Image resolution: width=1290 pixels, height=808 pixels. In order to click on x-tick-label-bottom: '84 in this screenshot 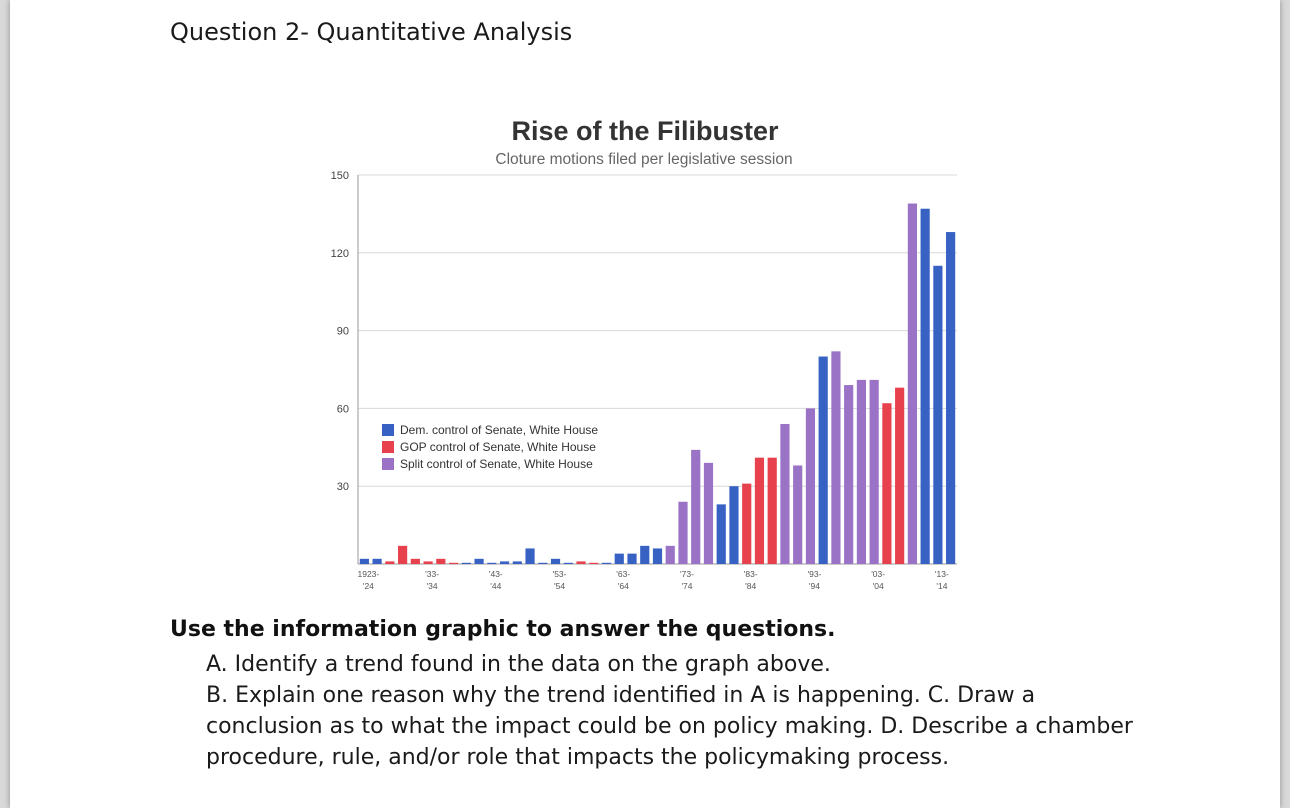, I will do `click(750, 586)`.